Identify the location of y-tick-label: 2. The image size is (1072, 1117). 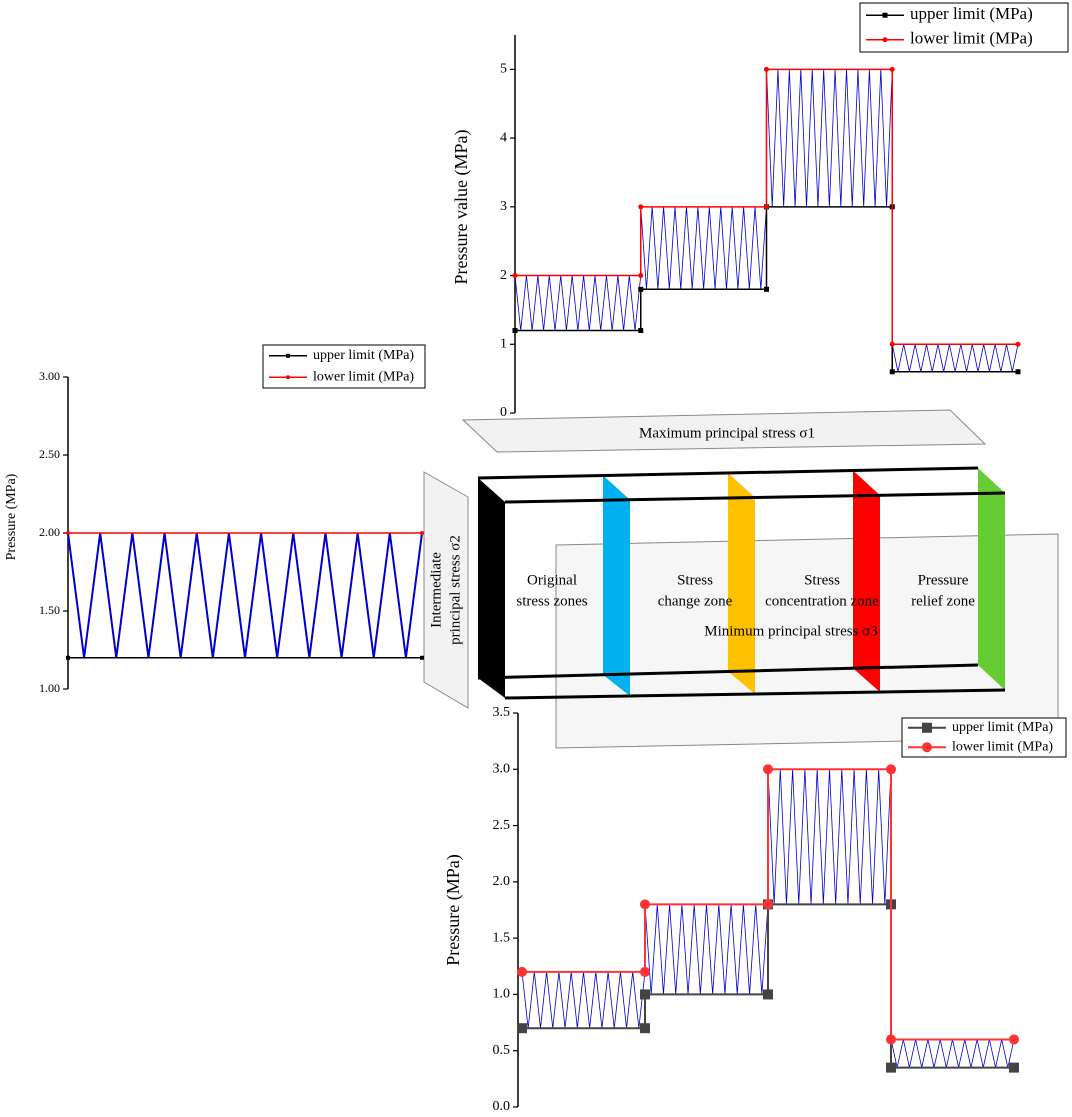
(503, 275).